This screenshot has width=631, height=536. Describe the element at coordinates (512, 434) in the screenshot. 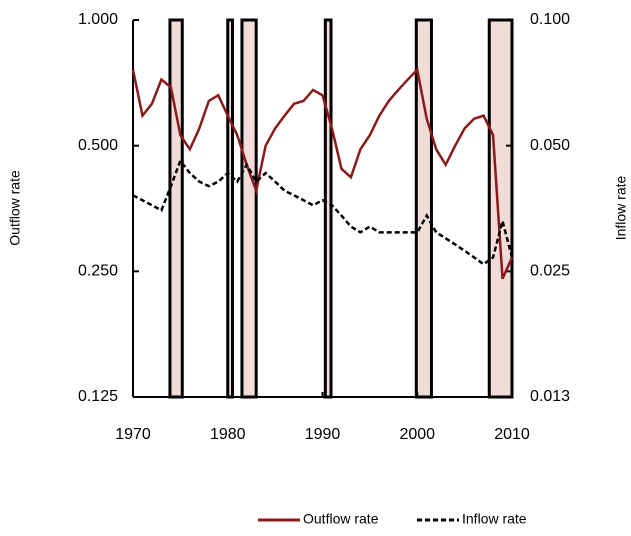

I see `x-tick-label: 2010` at that location.